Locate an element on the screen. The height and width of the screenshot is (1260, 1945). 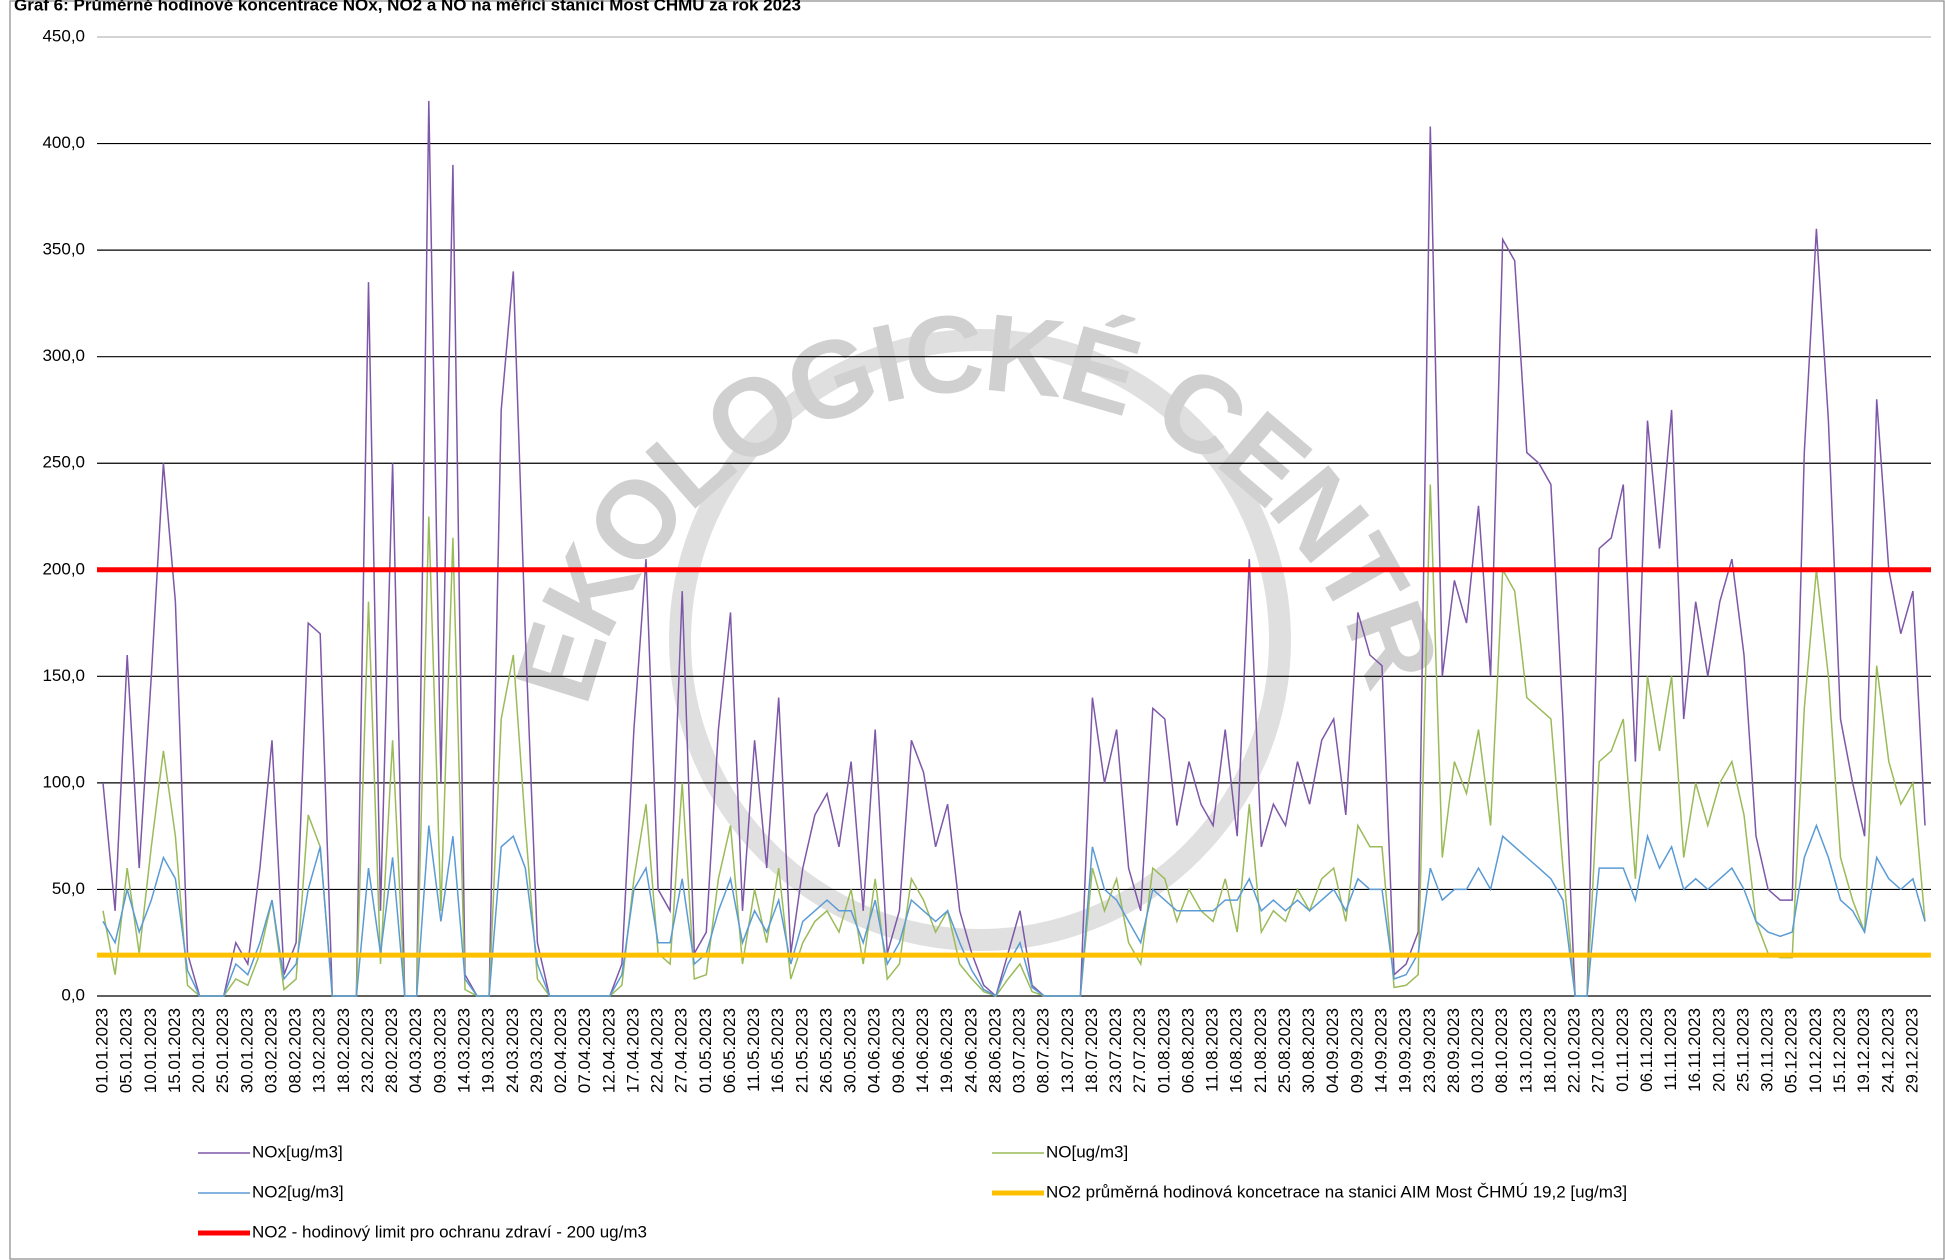
x-tick-label: 30.11.2023 is located at coordinates (1767, 1050).